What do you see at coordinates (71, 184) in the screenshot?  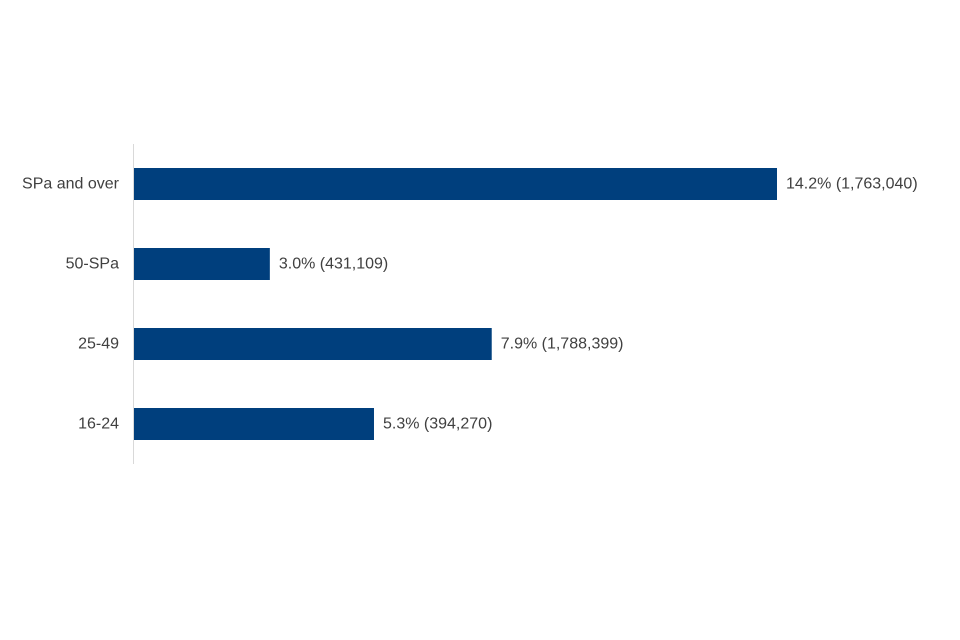 I see `category-label-0: SPa and over` at bounding box center [71, 184].